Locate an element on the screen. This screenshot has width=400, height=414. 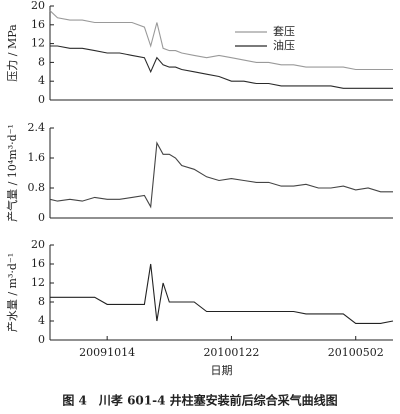
x-tick-label: 20100502 is located at coordinates (356, 352).